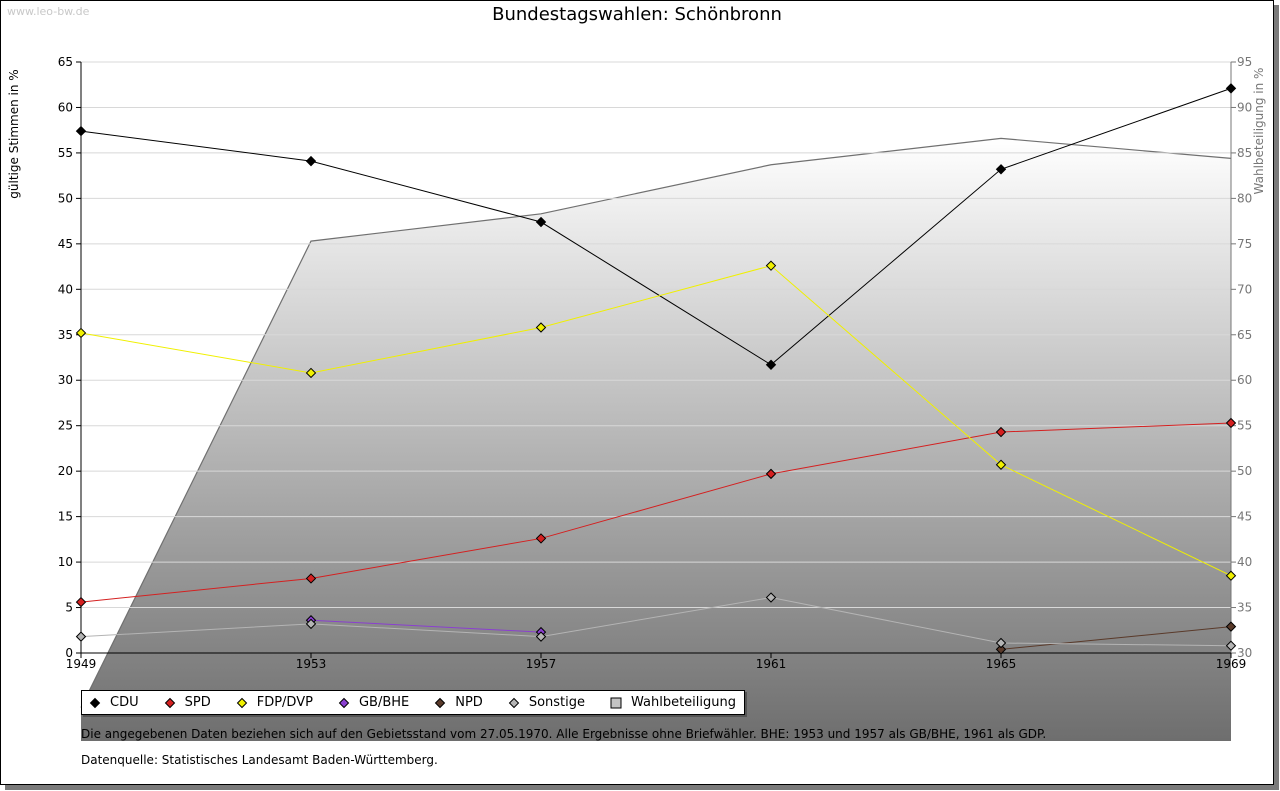 This screenshot has height=791, width=1280. What do you see at coordinates (1259, 131) in the screenshot?
I see `y2-axis-label: Wahlbeteiligung in %` at bounding box center [1259, 131].